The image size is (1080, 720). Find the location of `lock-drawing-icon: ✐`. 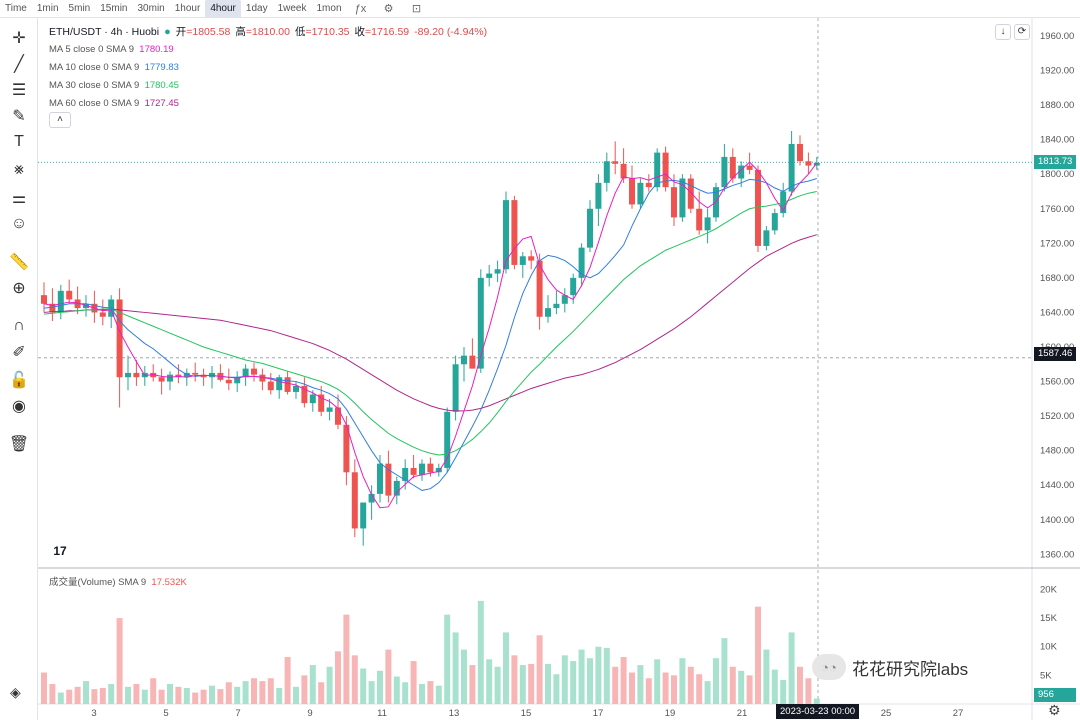

lock-drawing-icon: ✐ is located at coordinates (19, 352).